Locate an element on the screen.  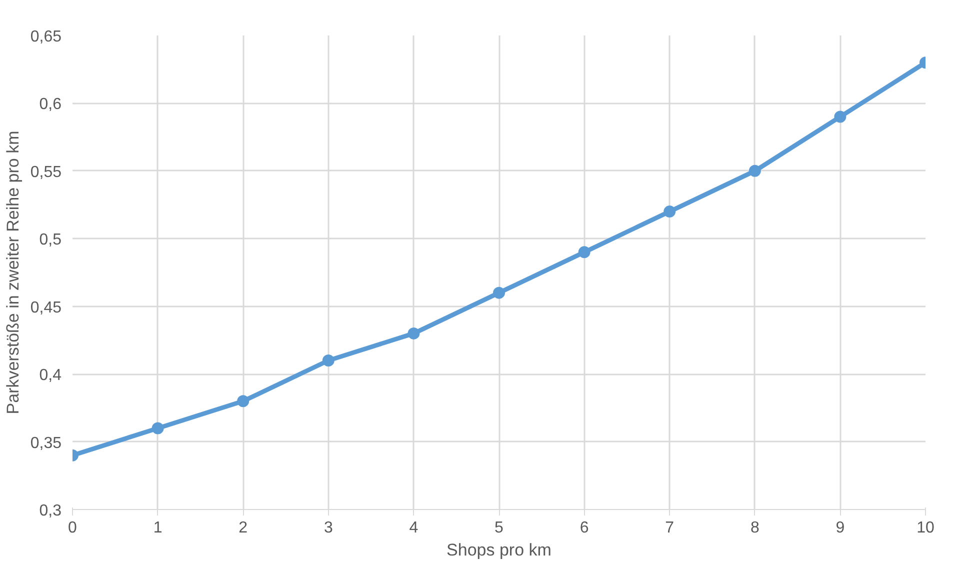
x-tick-label: 1 is located at coordinates (157, 528).